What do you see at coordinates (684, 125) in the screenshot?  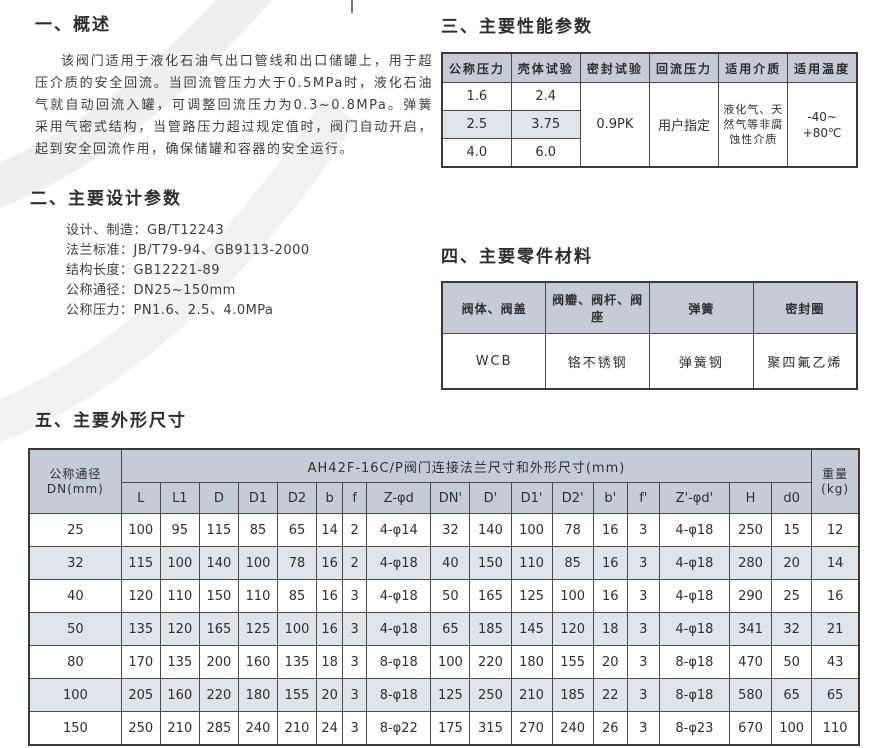 I see `reflux-pressure-cell: 用户指定` at bounding box center [684, 125].